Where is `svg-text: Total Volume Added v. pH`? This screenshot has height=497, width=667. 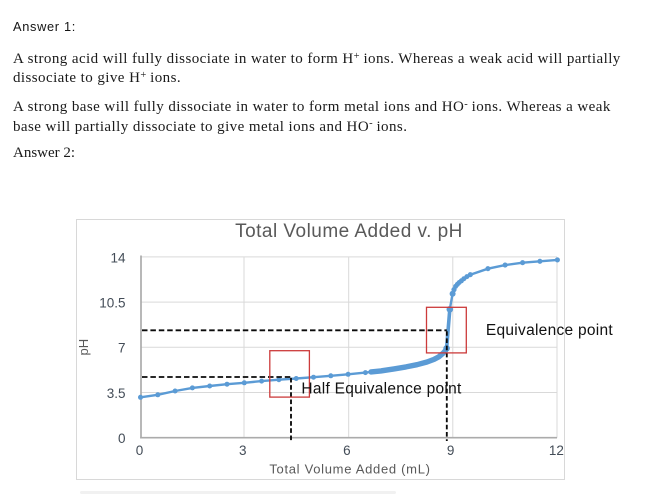
svg-text: Total Volume Added v. pH is located at coordinates (349, 231).